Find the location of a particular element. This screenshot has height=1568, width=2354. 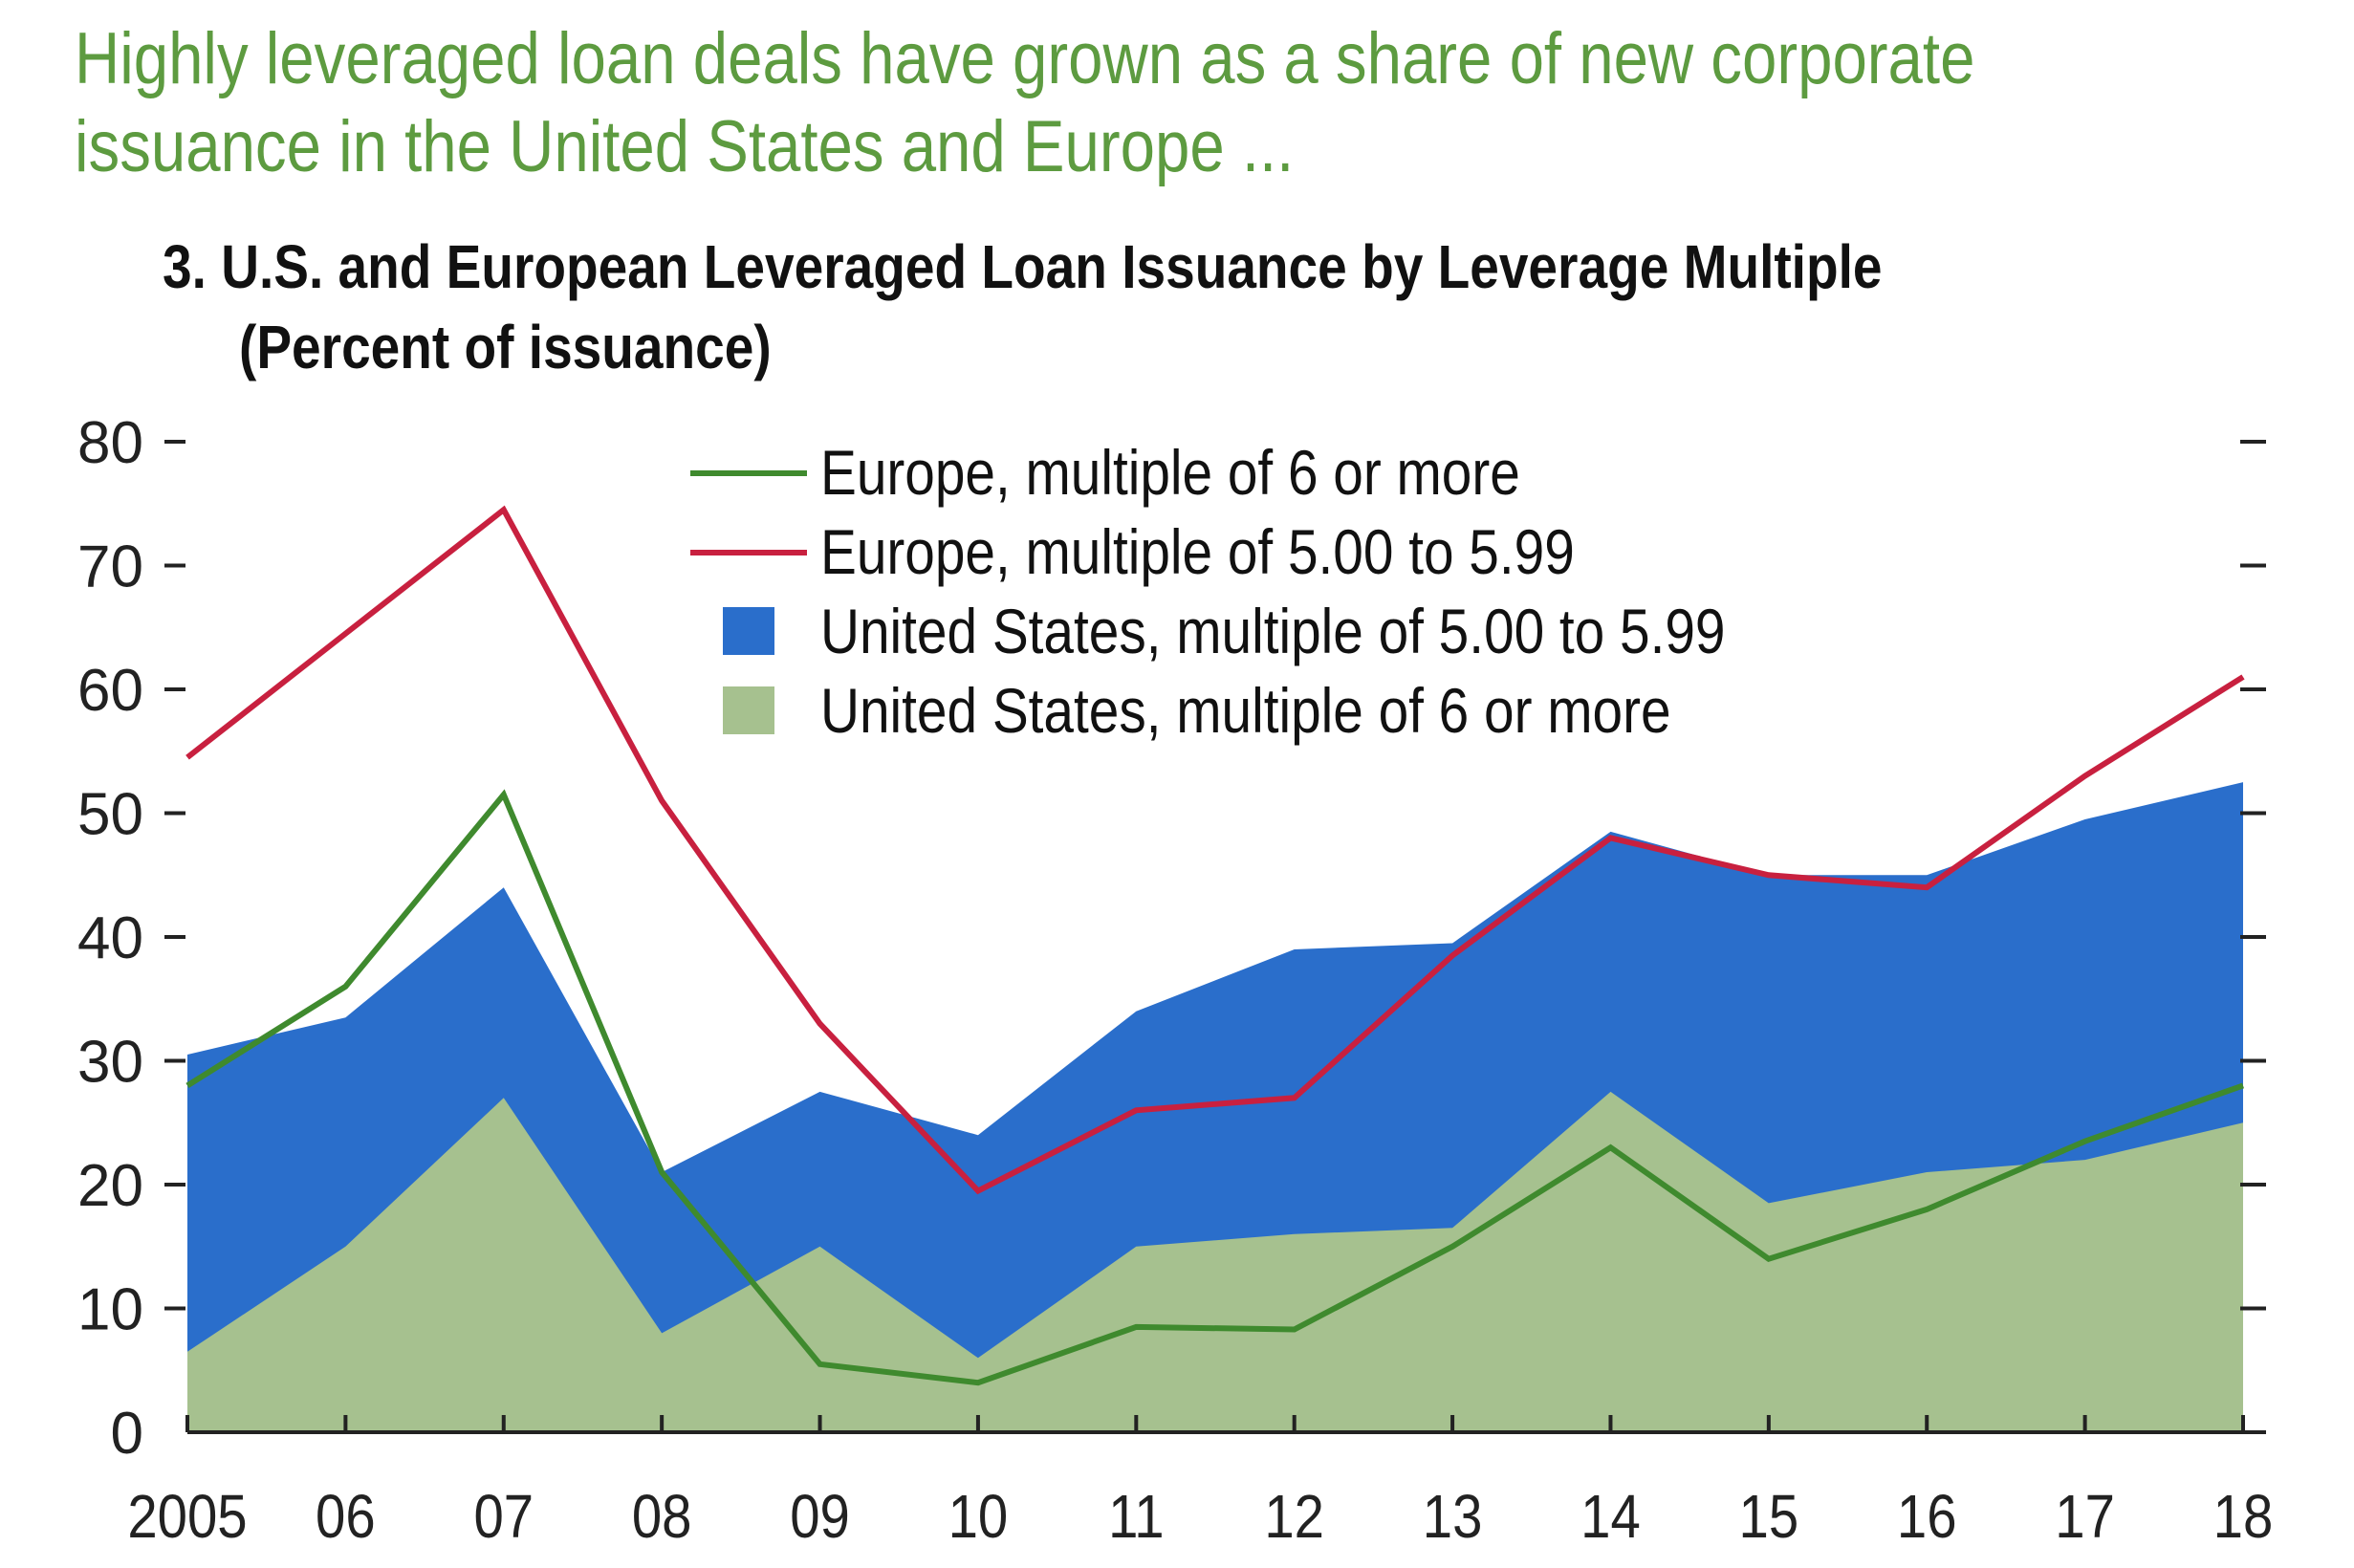

x-tick-label: 15 is located at coordinates (1769, 1516).